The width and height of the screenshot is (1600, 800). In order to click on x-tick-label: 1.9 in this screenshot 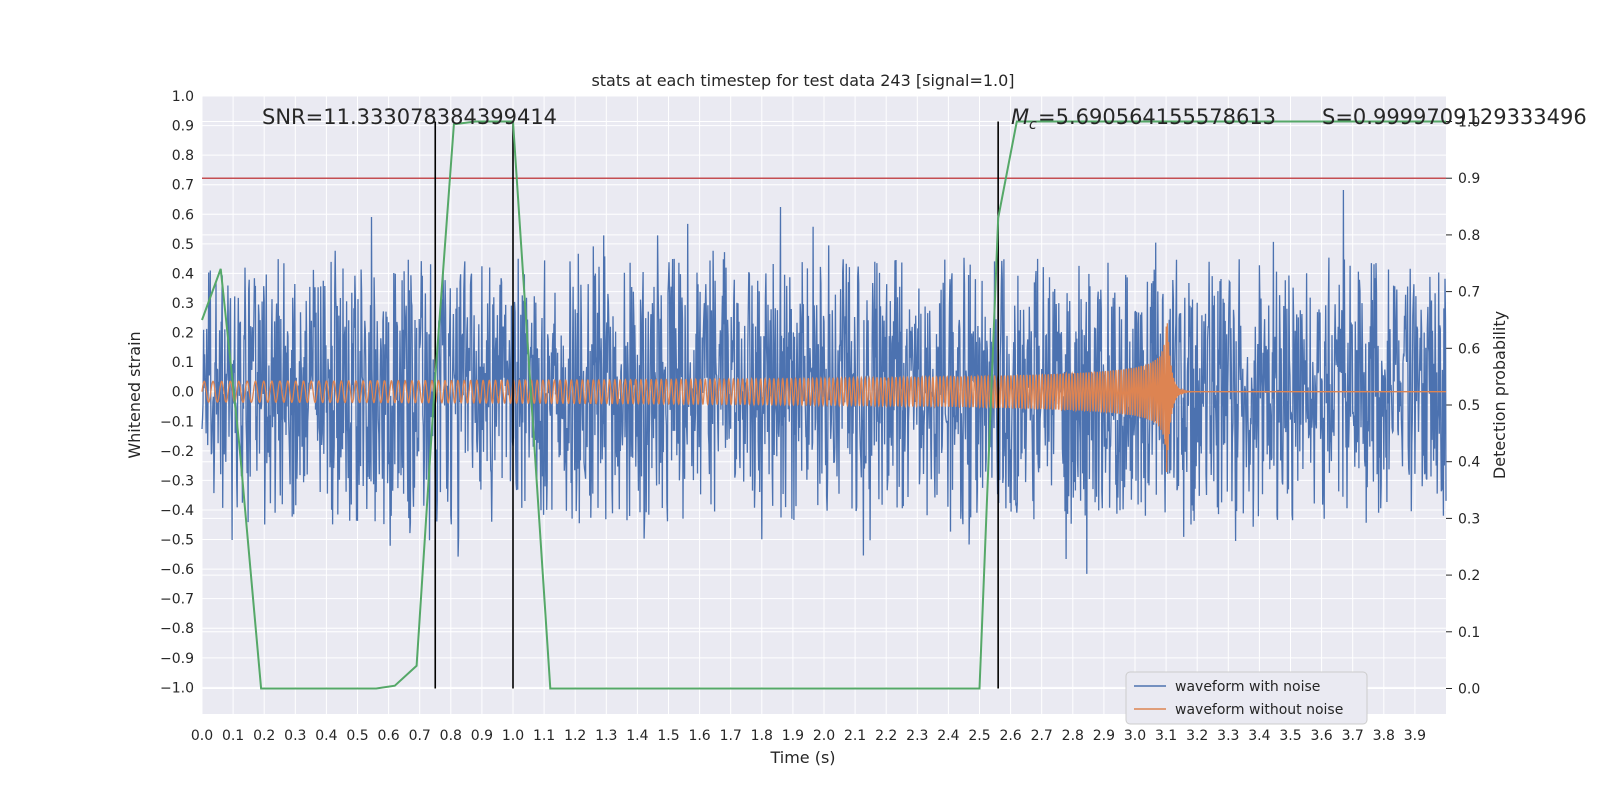, I will do `click(793, 736)`.